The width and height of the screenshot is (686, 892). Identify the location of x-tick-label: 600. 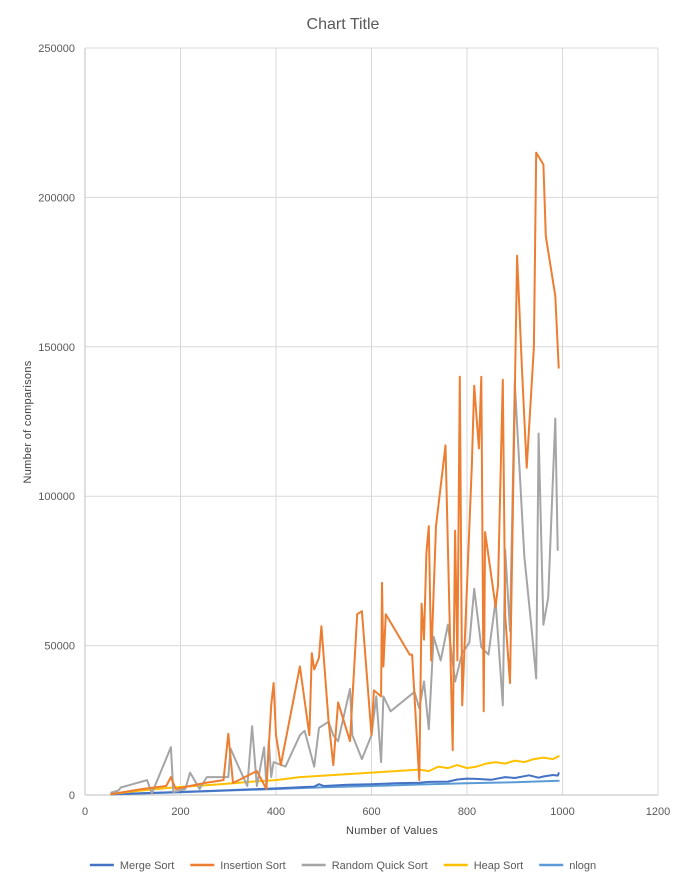
(371, 812).